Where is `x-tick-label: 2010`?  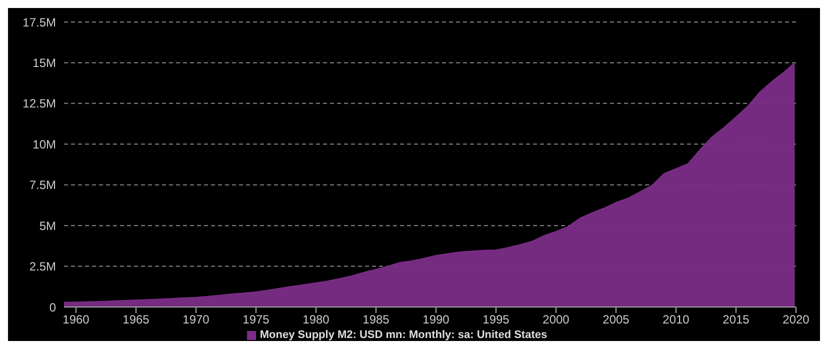
x-tick-label: 2010 is located at coordinates (676, 319).